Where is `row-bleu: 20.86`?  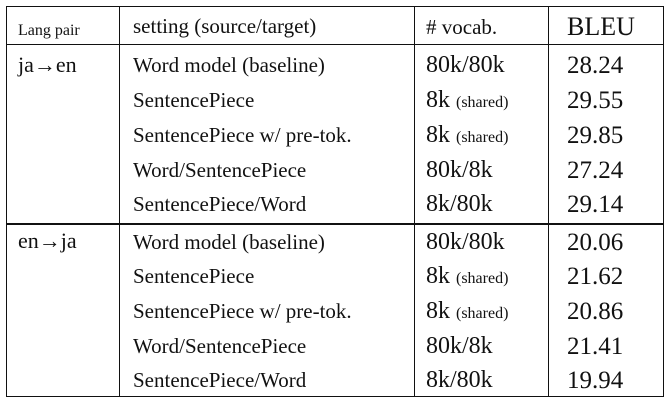 row-bleu: 20.86 is located at coordinates (595, 311).